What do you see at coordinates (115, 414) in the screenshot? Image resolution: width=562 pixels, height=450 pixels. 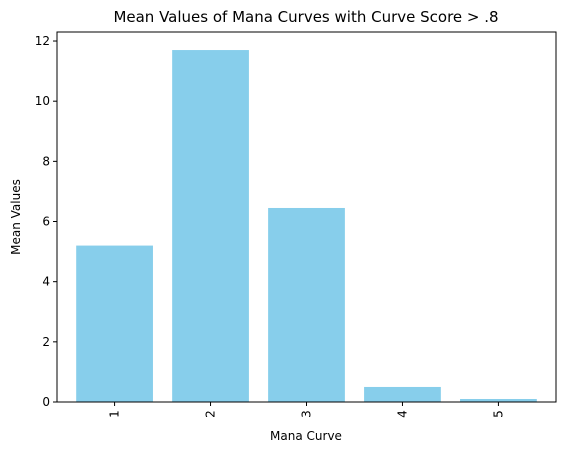 I see `x-tick-label-1: 1` at bounding box center [115, 414].